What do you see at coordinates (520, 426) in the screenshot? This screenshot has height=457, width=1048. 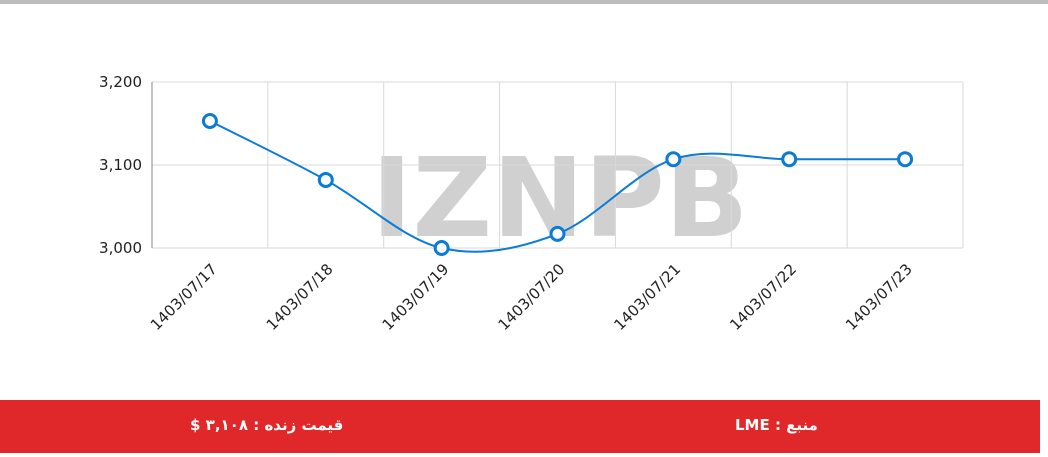 I see `footer-bar: قیمت زنده : ۳,۱۰۸ $ منبع : LME` at bounding box center [520, 426].